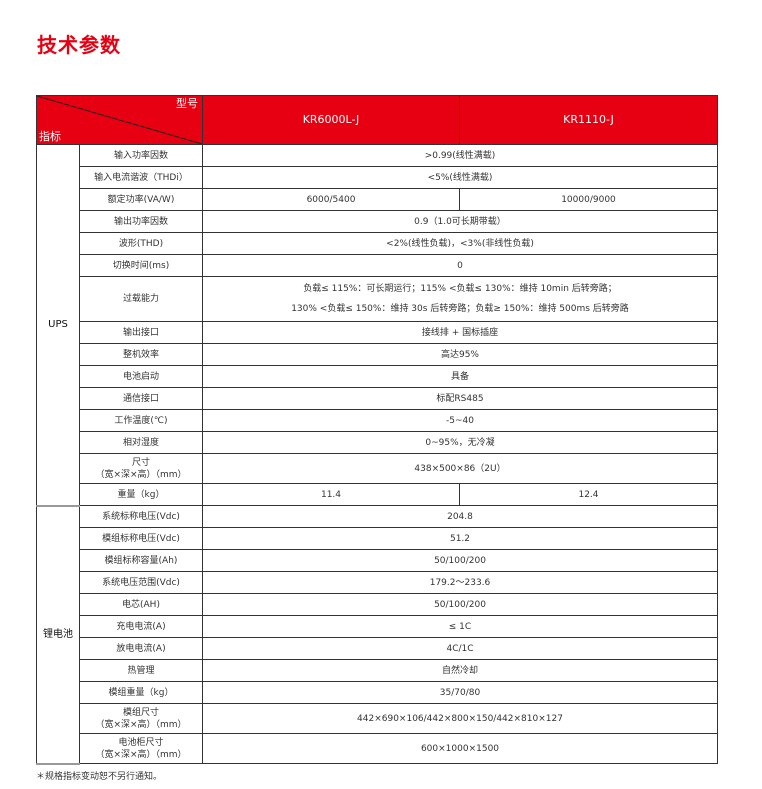 The height and width of the screenshot is (789, 762). I want to click on spec-value: -5~40, so click(460, 420).